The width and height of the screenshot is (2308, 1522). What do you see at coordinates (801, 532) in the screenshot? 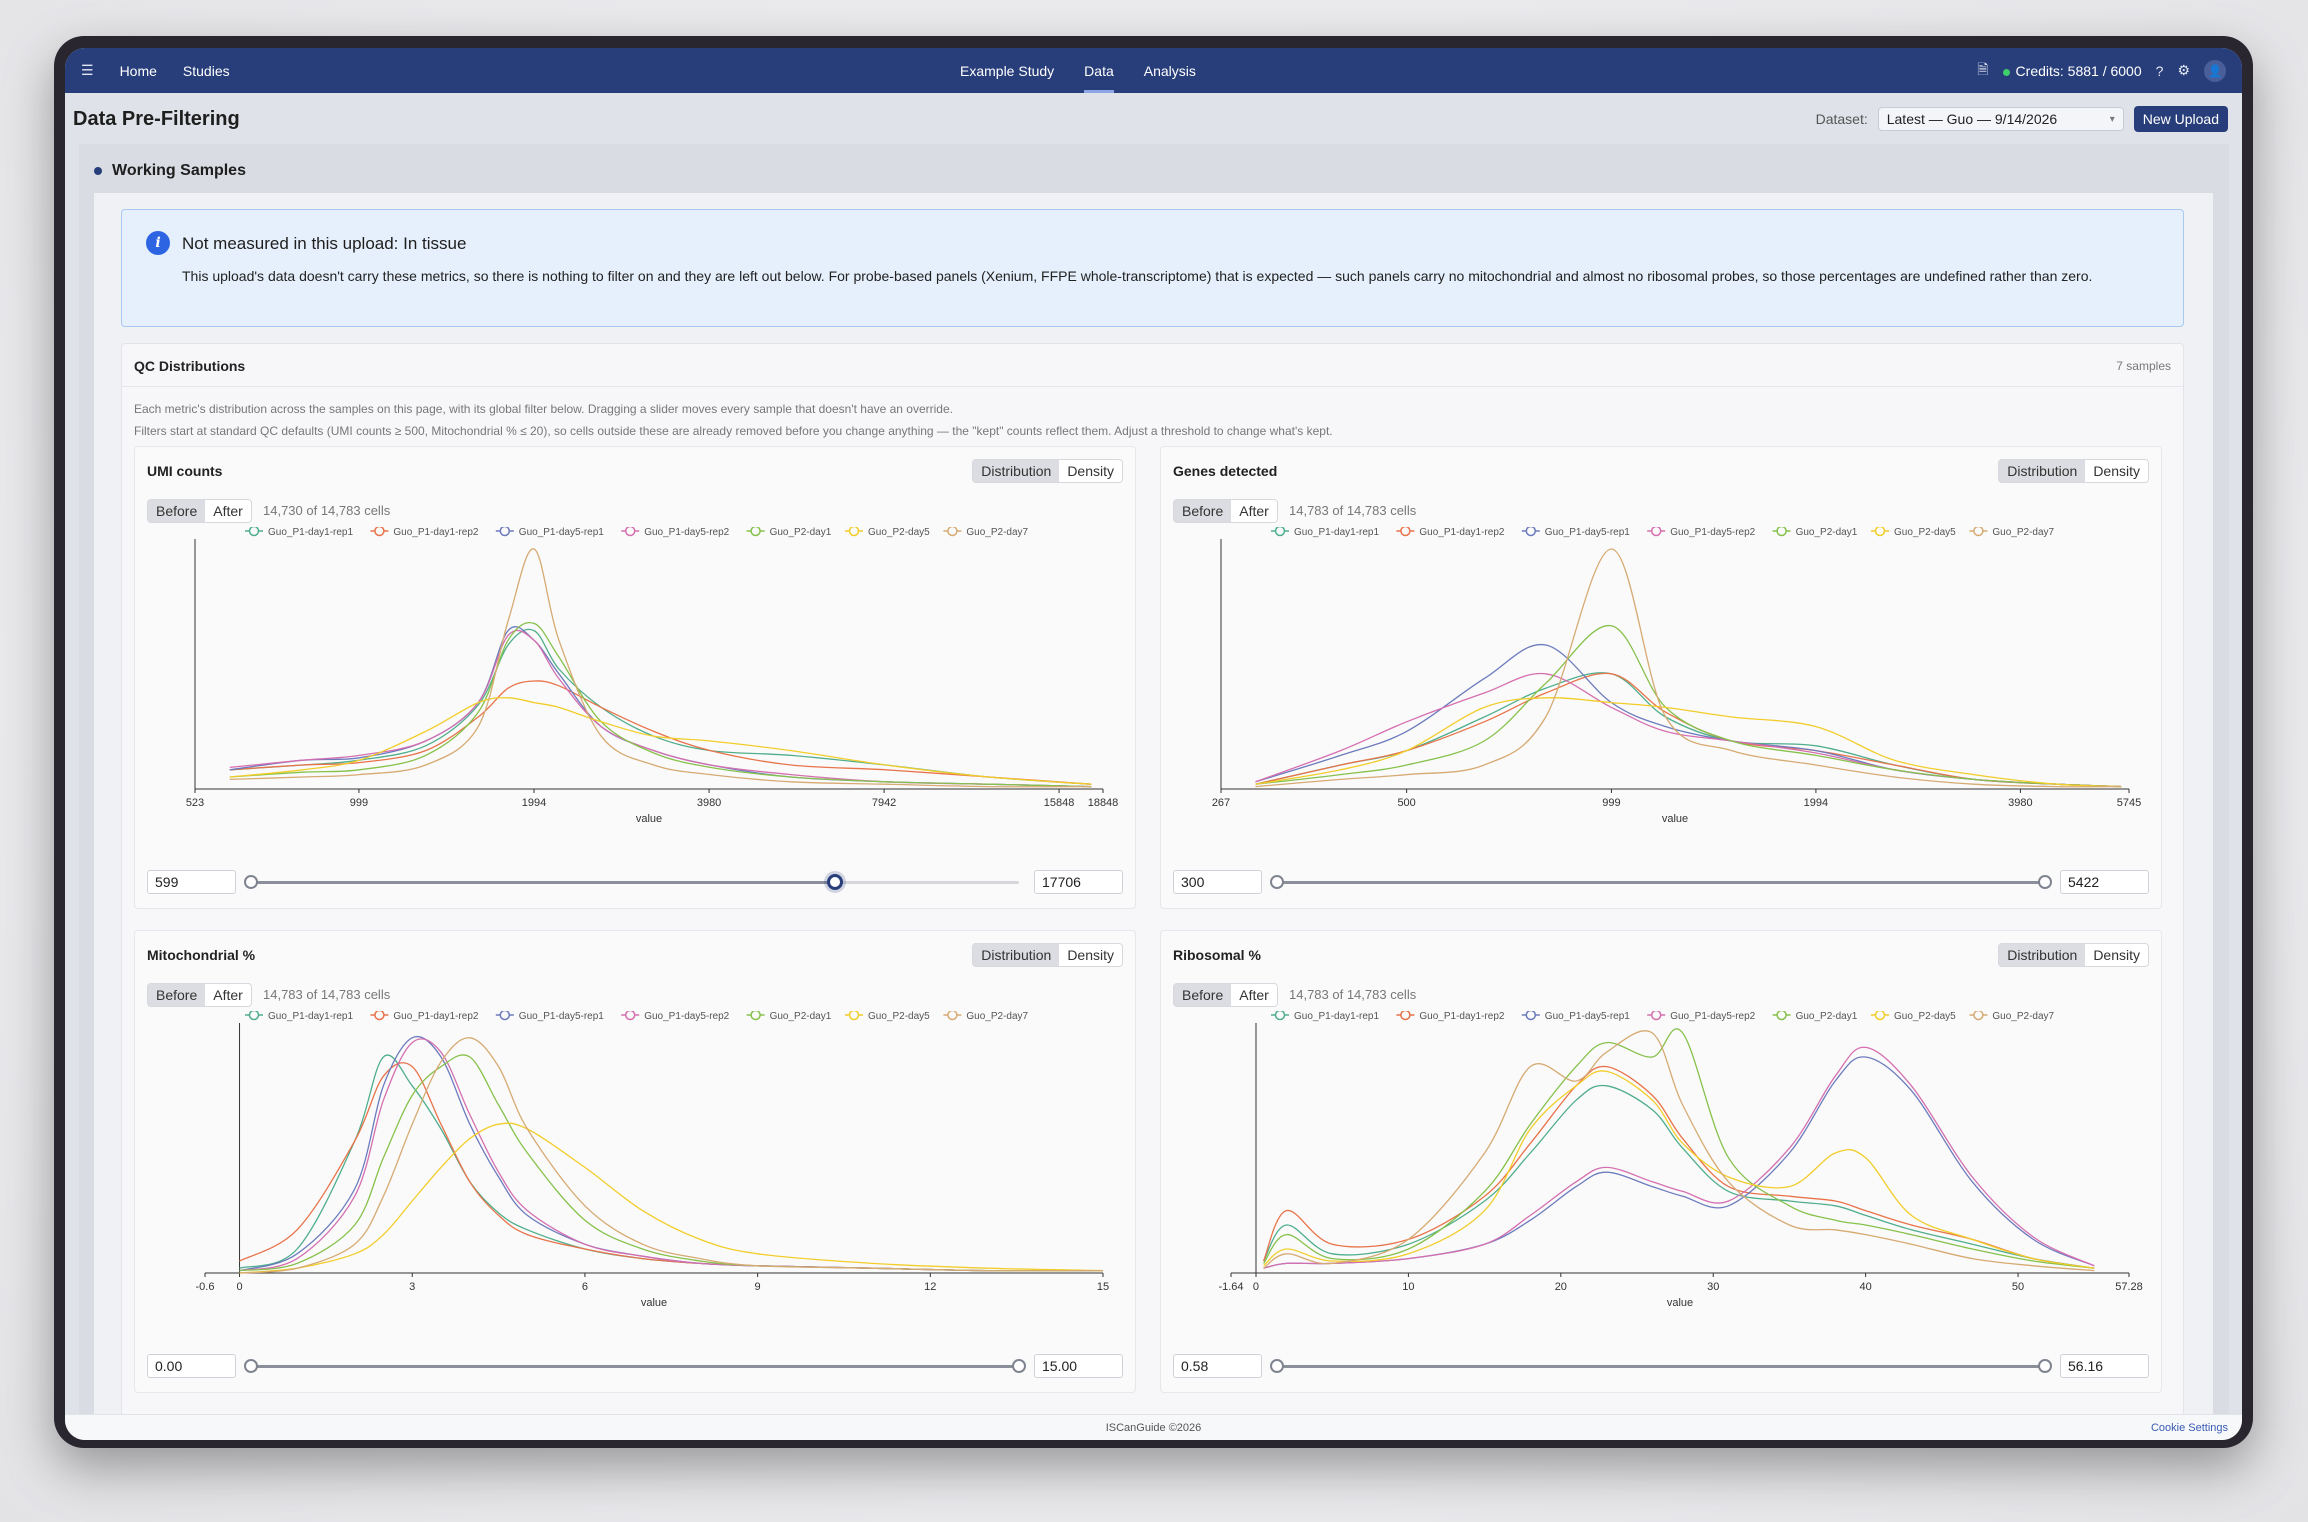
I see `legend-label: Guo_P2-day1` at bounding box center [801, 532].